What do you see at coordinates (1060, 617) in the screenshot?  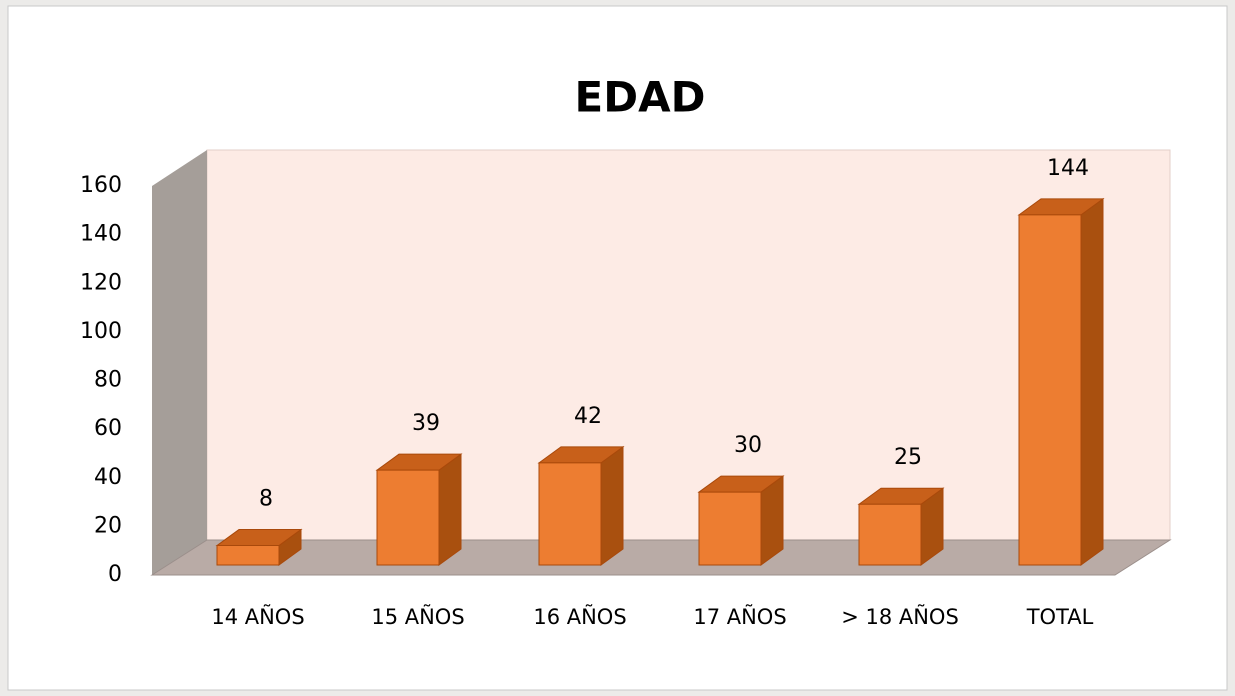 I see `x-tick-label: TOTAL` at bounding box center [1060, 617].